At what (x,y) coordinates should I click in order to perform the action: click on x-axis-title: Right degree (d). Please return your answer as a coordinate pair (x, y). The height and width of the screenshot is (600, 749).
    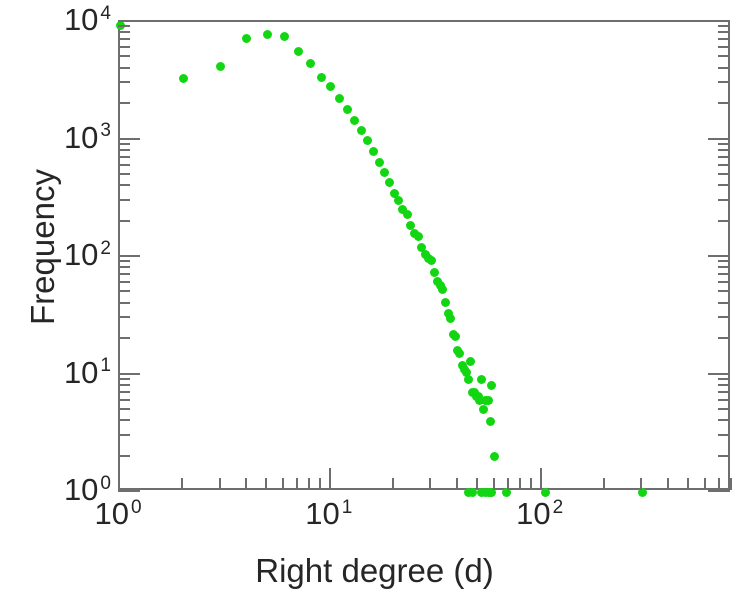
    Looking at the image, I should click on (374, 570).